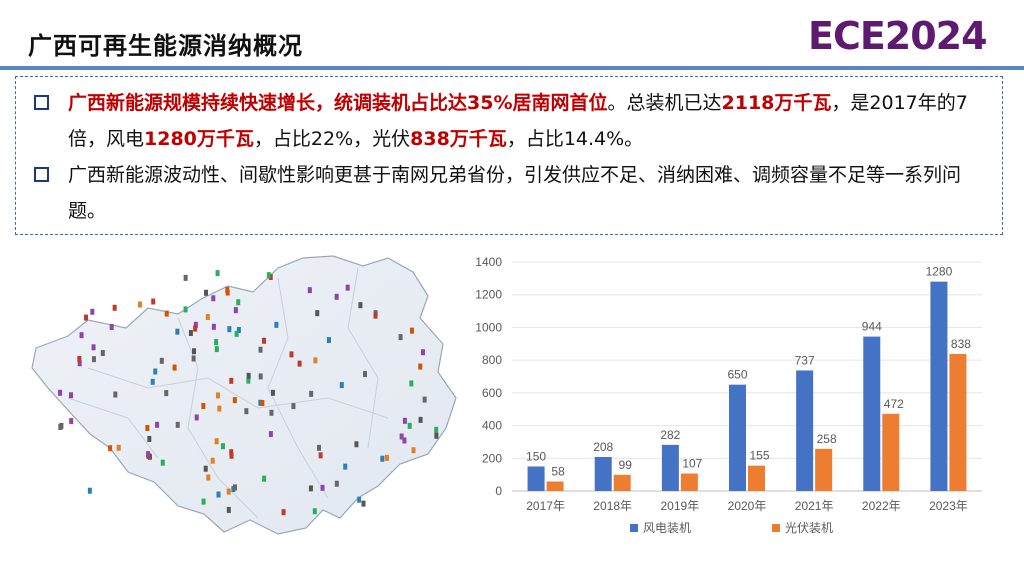 This screenshot has height=576, width=1024. What do you see at coordinates (338, 103) in the screenshot?
I see `bullet-seg: 广西新能源规模持续快速增长，统调装机占比达35%居南网首位` at bounding box center [338, 103].